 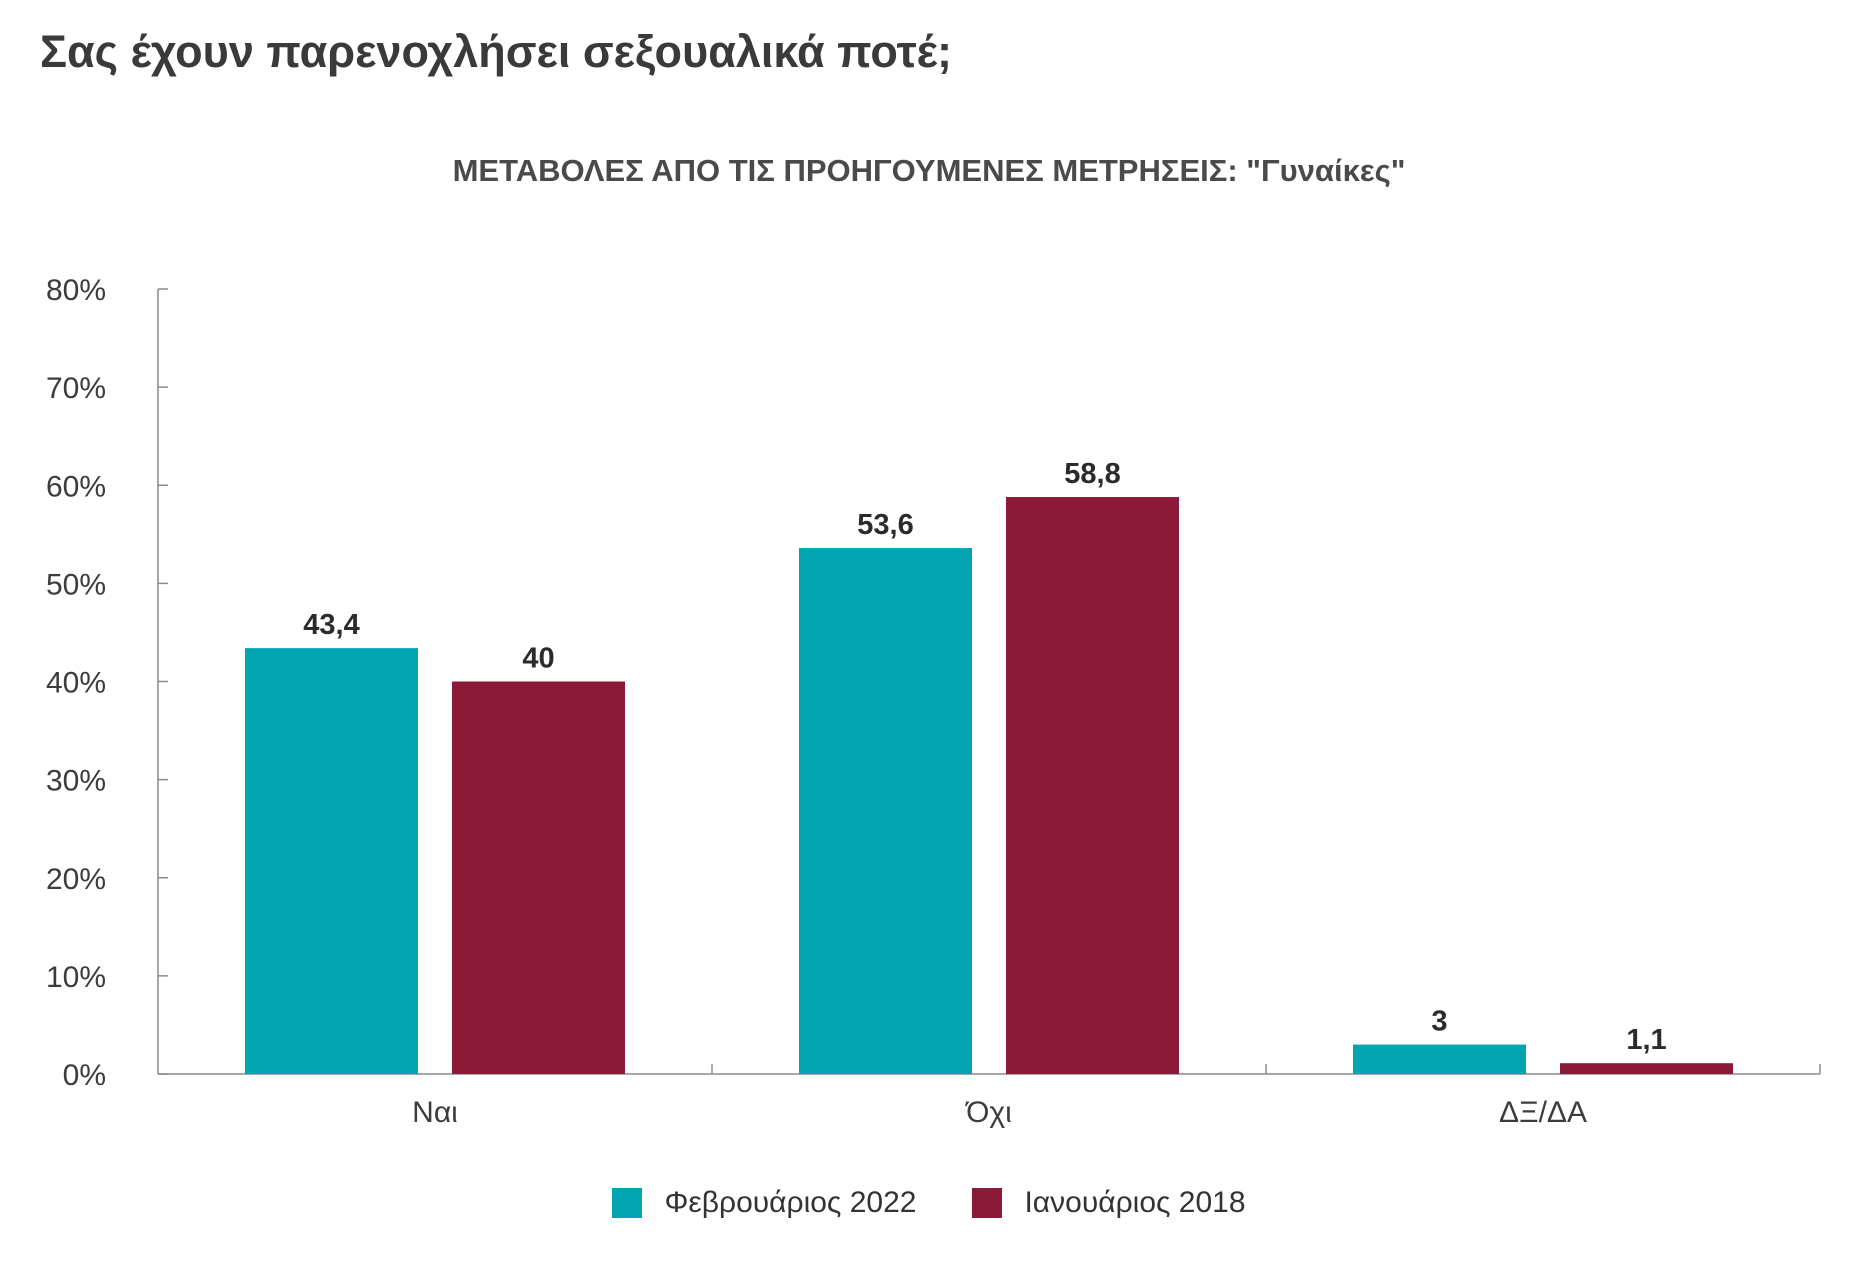 I want to click on legend-label-series-1: Ιανουάριος 2018, so click(x=1135, y=1202).